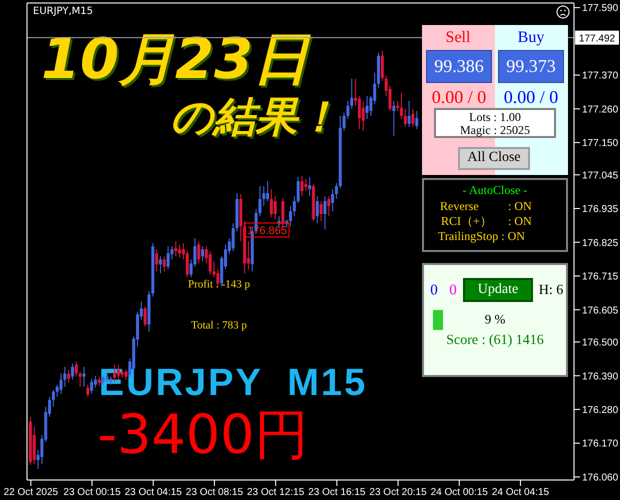 This screenshot has height=500, width=620. Describe the element at coordinates (495, 130) in the screenshot. I see `annotation: Magic : 25025` at that location.